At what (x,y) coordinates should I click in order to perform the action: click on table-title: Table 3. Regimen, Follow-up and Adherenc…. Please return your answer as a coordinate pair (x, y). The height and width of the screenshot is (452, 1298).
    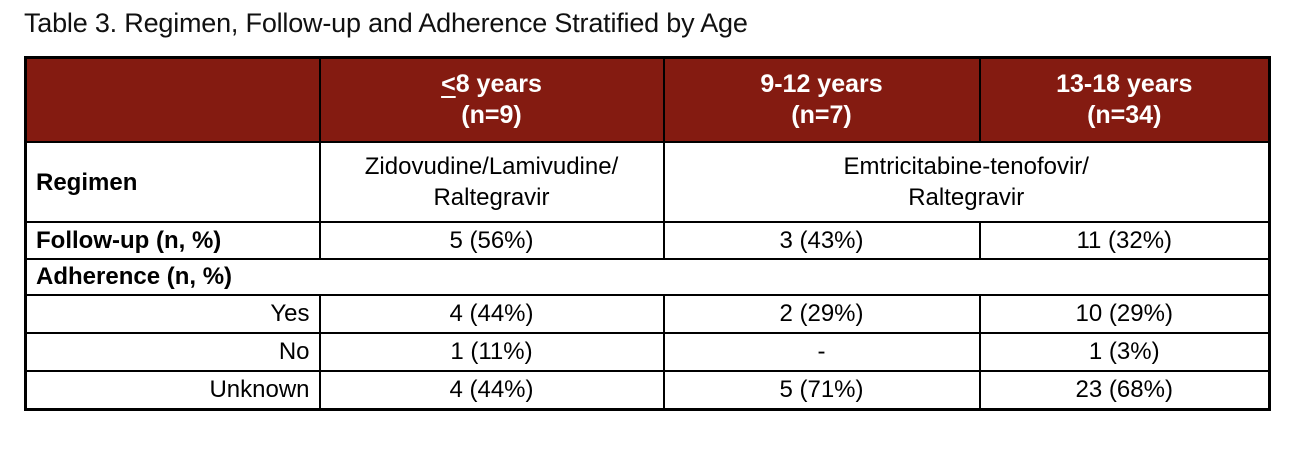
    Looking at the image, I should click on (386, 23).